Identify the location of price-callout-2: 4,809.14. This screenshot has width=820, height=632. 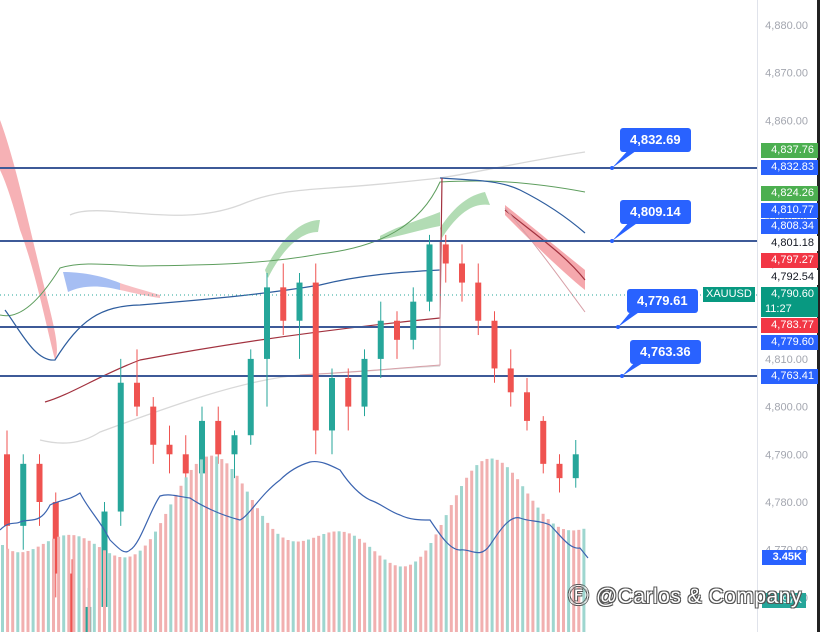
(655, 212).